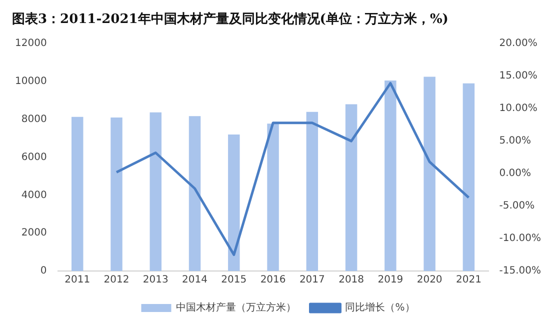 This screenshot has width=550, height=329. What do you see at coordinates (195, 280) in the screenshot?
I see `x-tick-label: 2014` at bounding box center [195, 280].